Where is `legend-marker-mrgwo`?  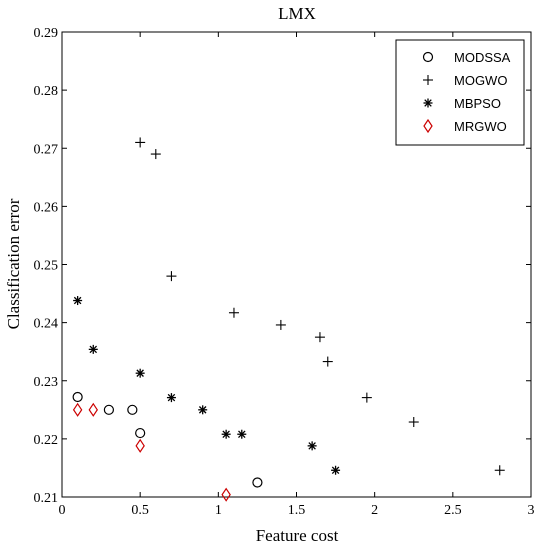
legend-marker-mrgwo is located at coordinates (428, 126).